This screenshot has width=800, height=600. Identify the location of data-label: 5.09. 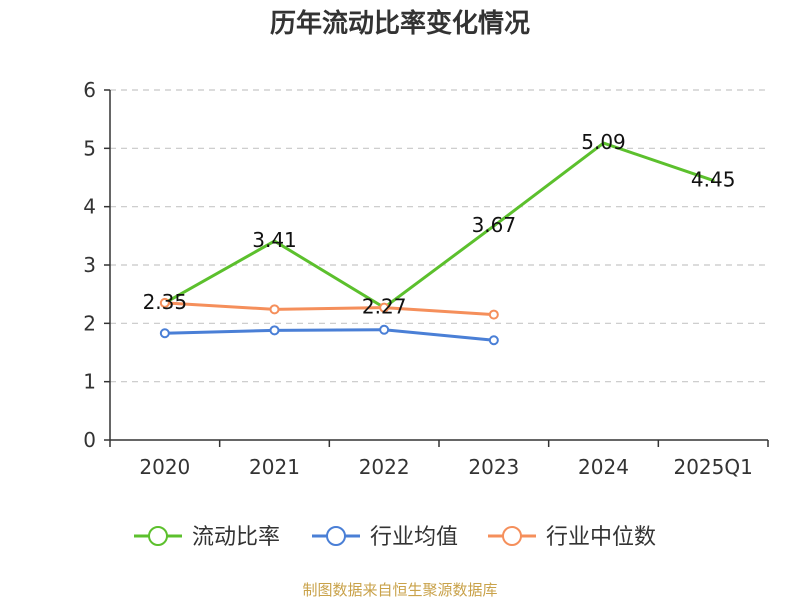
(603, 142).